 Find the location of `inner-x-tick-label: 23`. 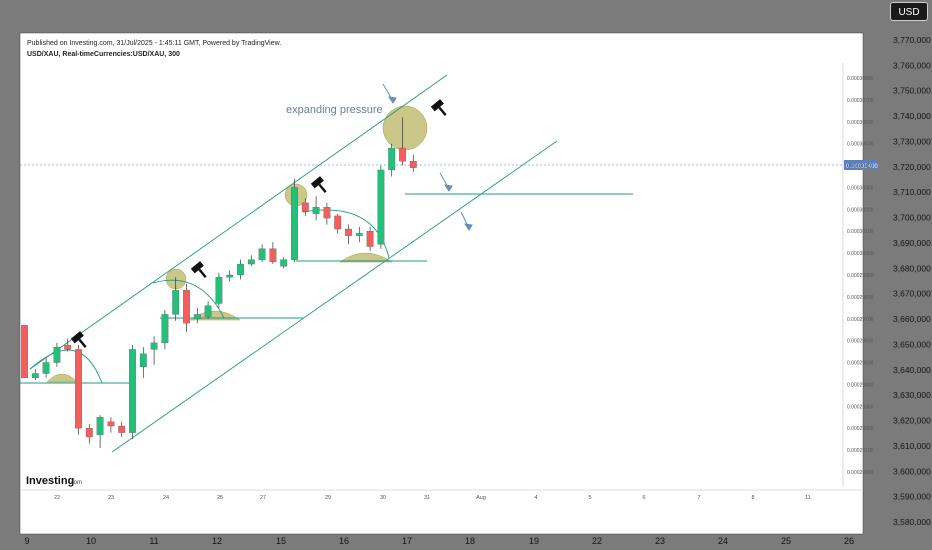

inner-x-tick-label: 23 is located at coordinates (111, 498).